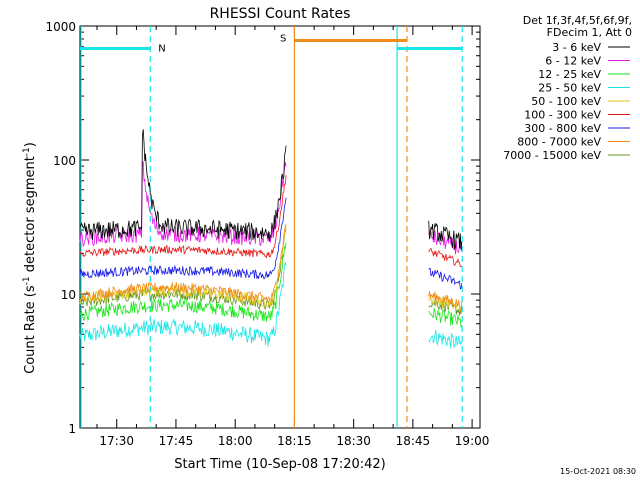 The width and height of the screenshot is (640, 480). I want to click on y-axis-label-part-1: Count Rate (s, so click(30, 329).